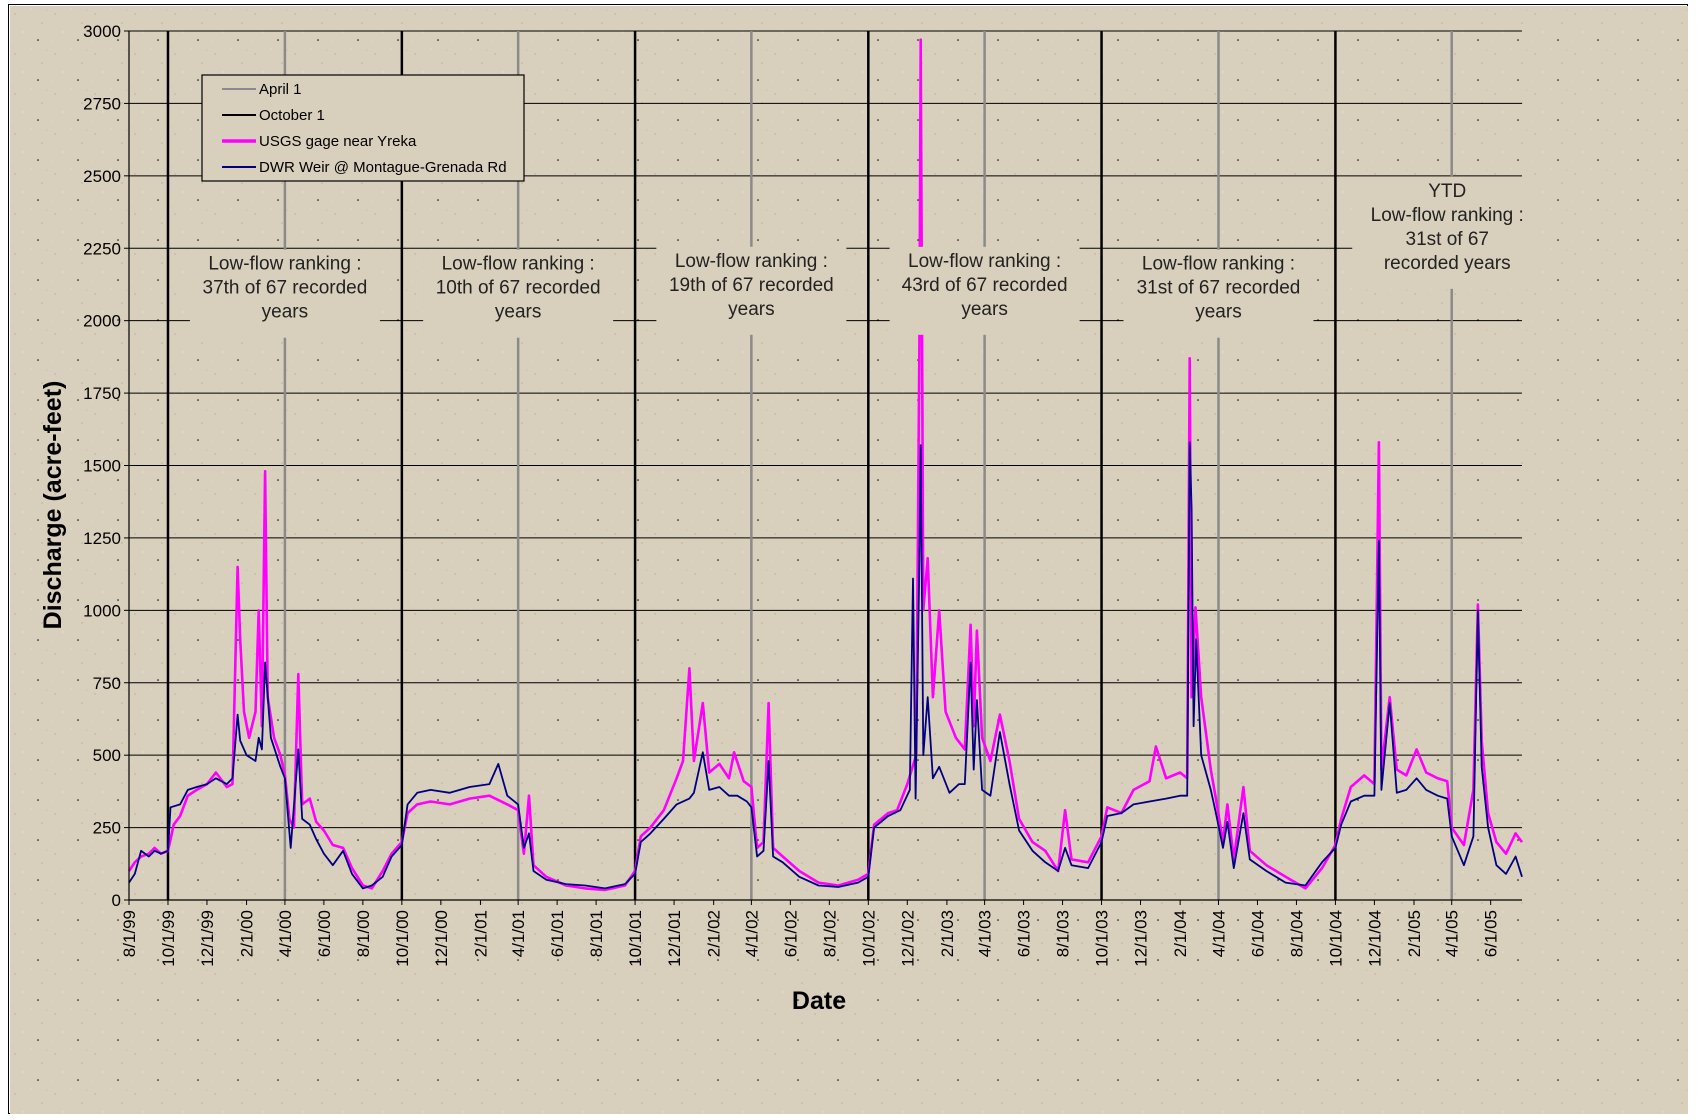  Describe the element at coordinates (1219, 288) in the screenshot. I see `annotation-text: 31st of 67 recorded` at that location.